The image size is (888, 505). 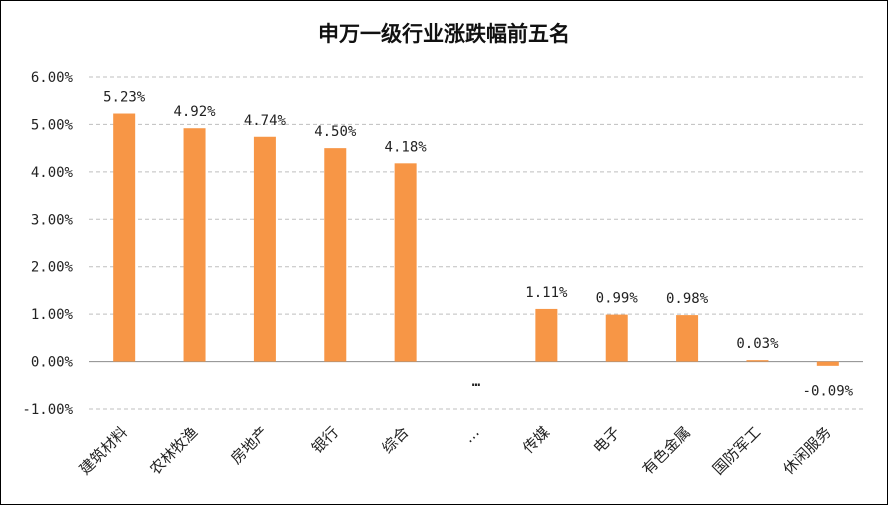 What do you see at coordinates (194, 112) in the screenshot?
I see `data-label: 4.92%` at bounding box center [194, 112].